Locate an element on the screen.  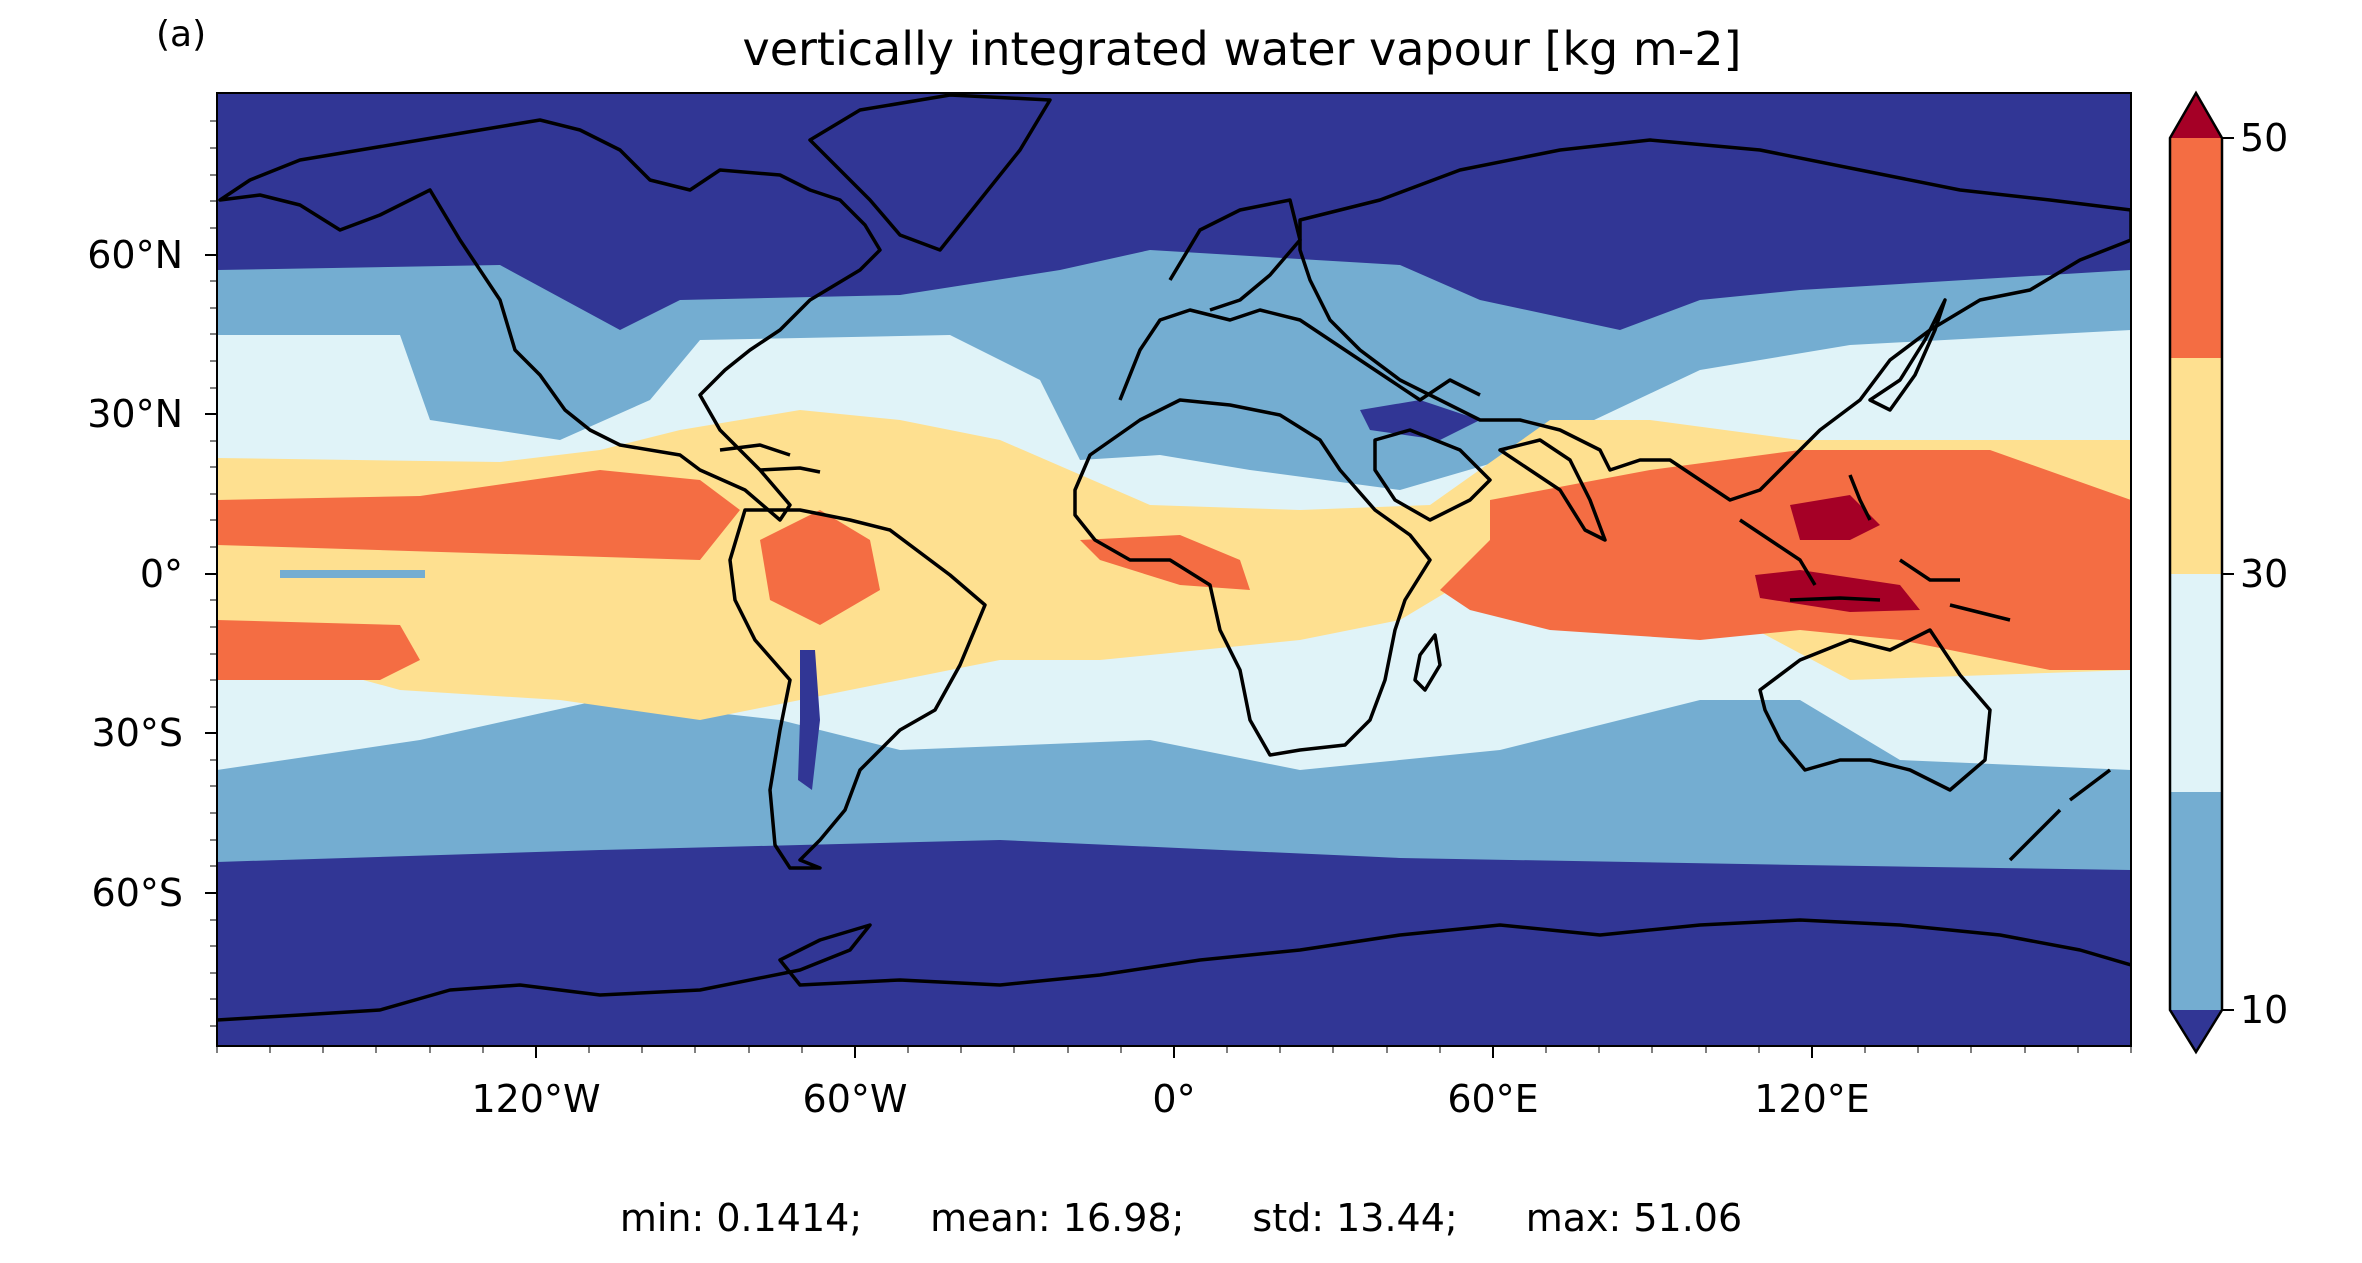
lon-label-60w: 60°W is located at coordinates (855, 1099).